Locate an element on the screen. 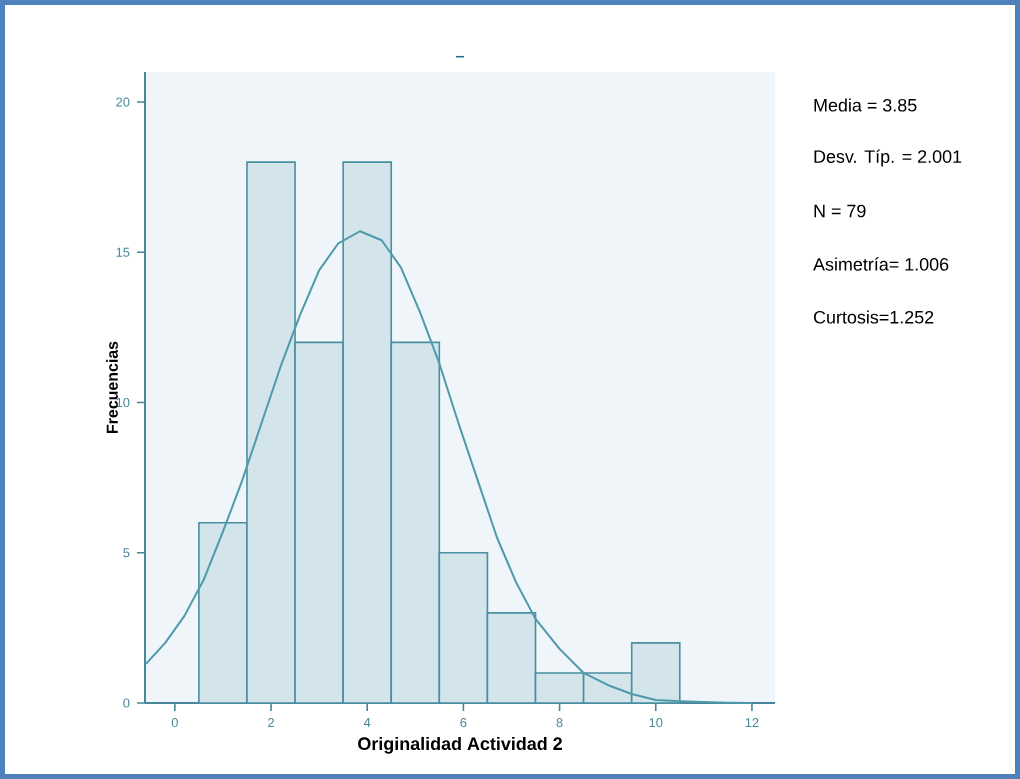 The height and width of the screenshot is (779, 1020). x-tick-label: 10 is located at coordinates (656, 723).